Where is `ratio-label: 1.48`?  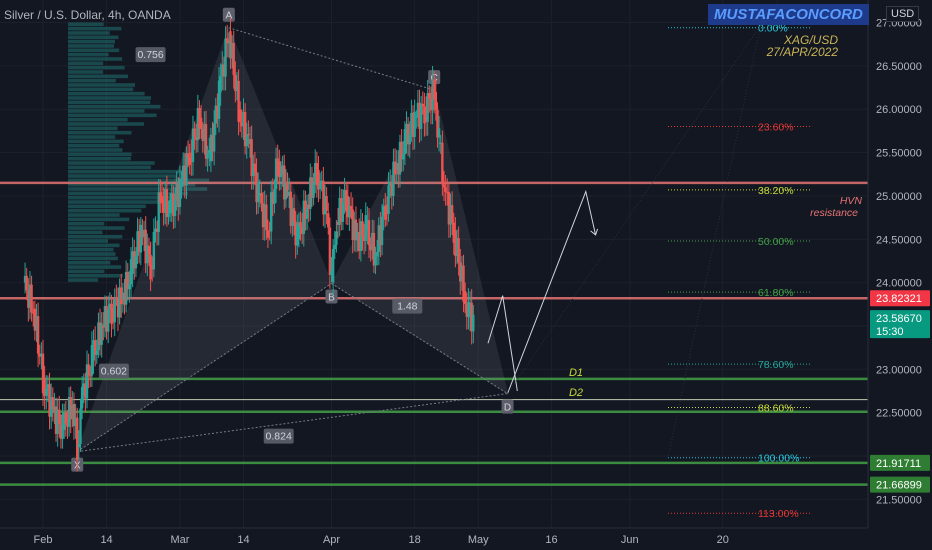
ratio-label: 1.48 is located at coordinates (407, 307).